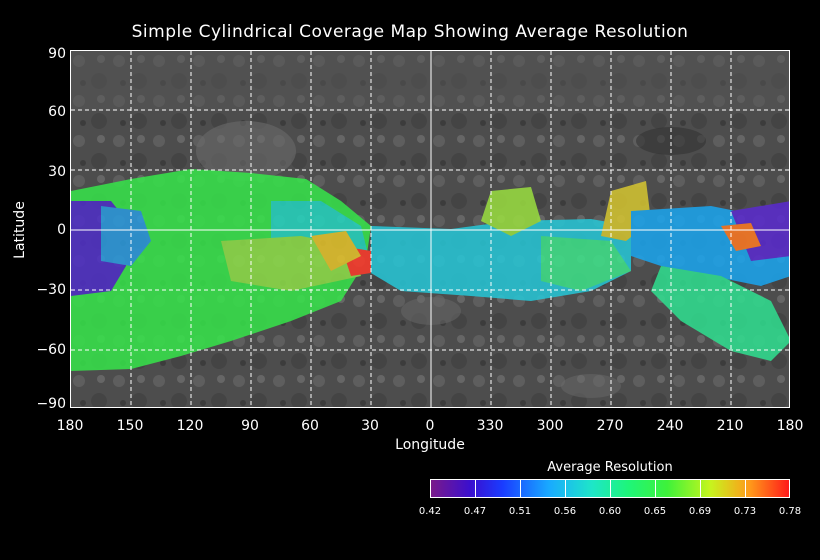 The height and width of the screenshot is (560, 820). I want to click on y-tick-label: 30, so click(57, 172).